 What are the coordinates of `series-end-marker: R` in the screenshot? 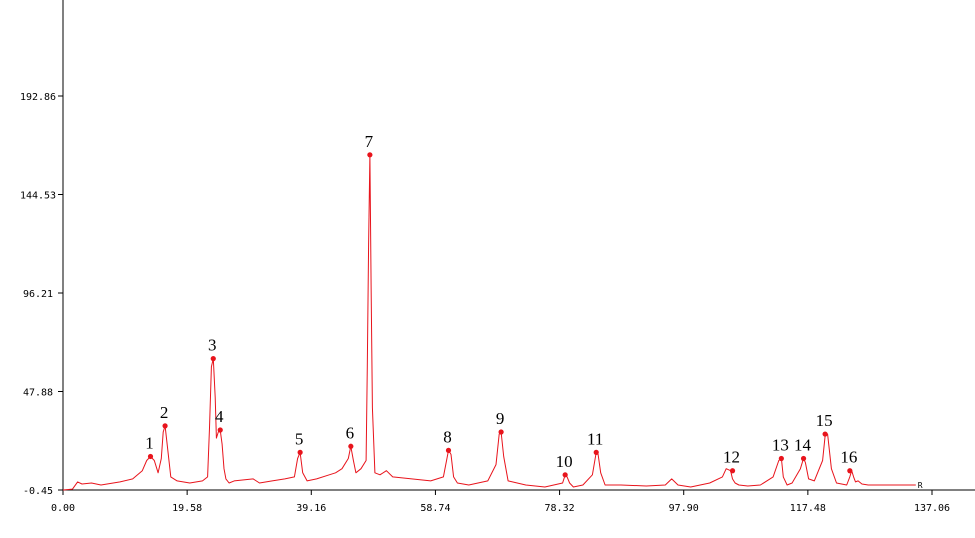 It's located at (920, 485).